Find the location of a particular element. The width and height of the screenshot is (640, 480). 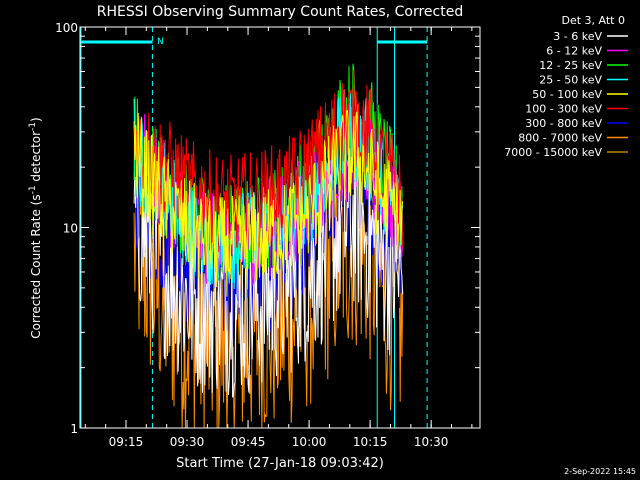

y-label-sup-2: -1 is located at coordinates (33, 126).